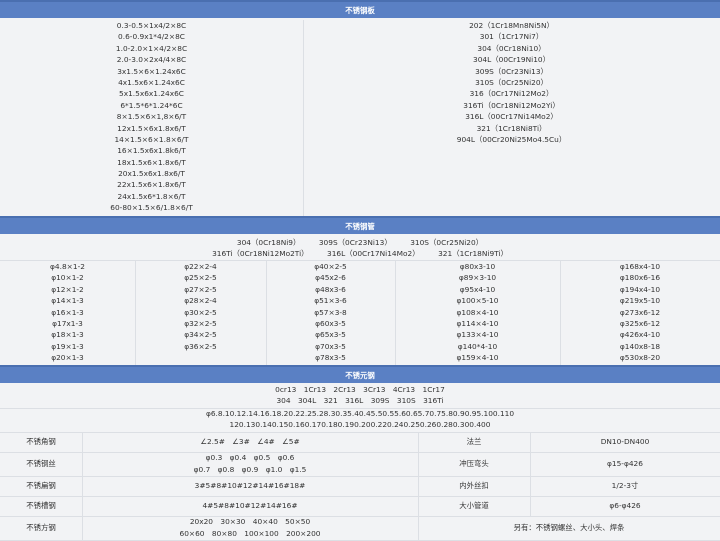  I want to click on row-value-line: φ0.7 φ0.8 φ0.9 φ1.0 φ1.5, so click(250, 469).